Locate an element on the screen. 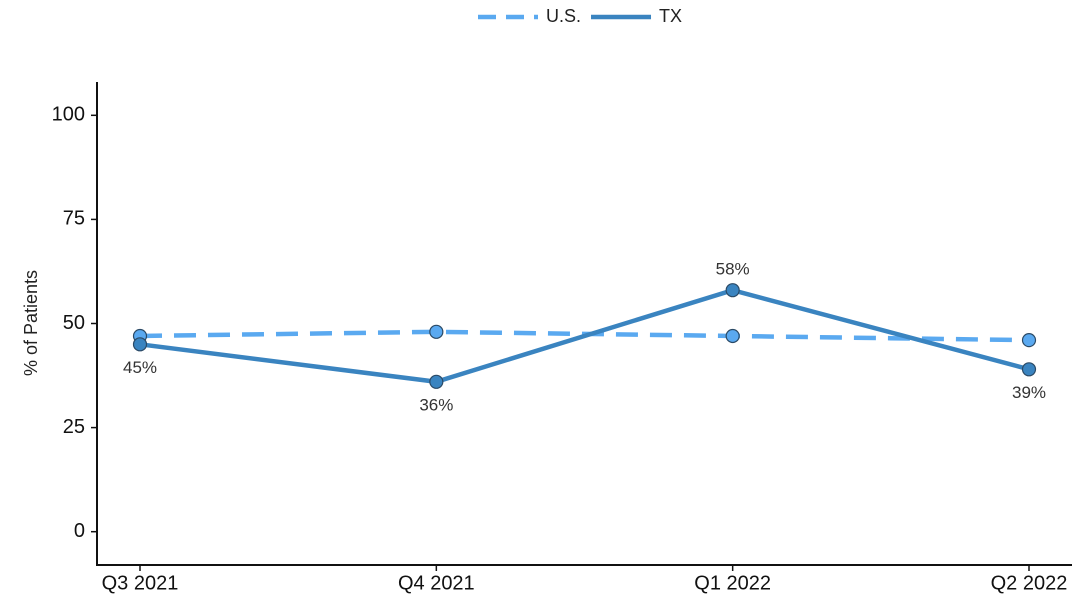 The image size is (1082, 602). y-tick-label: 50 is located at coordinates (74, 323).